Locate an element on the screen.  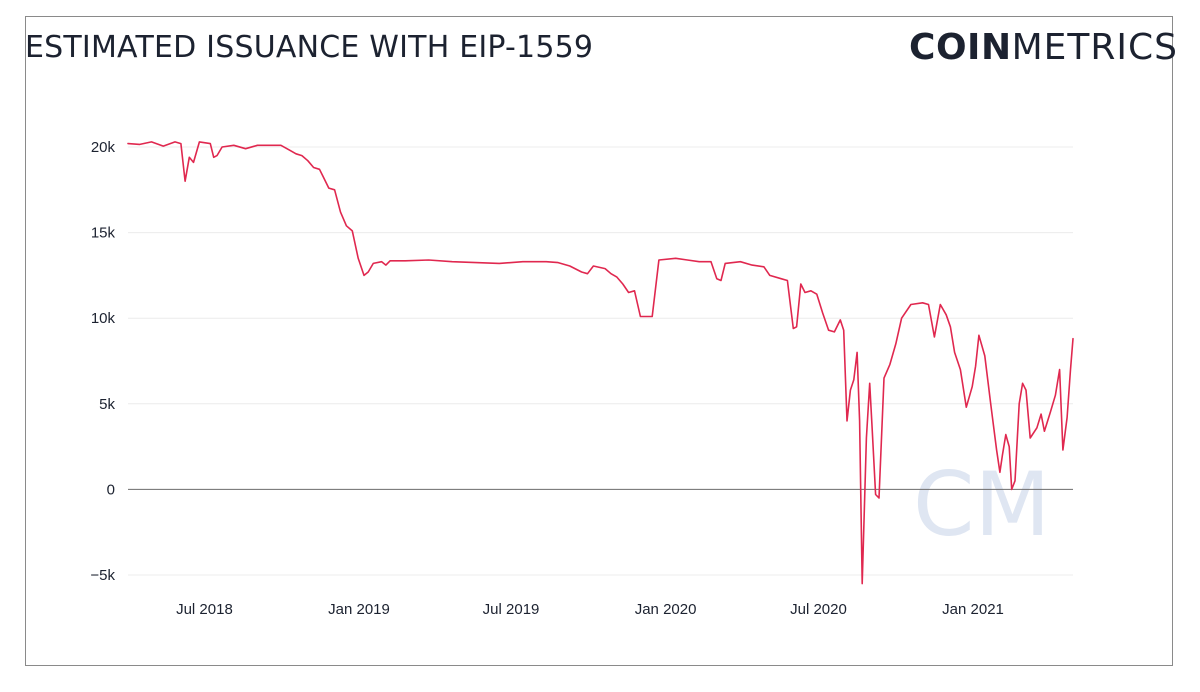
x-tick-label: Jan 2021 is located at coordinates (973, 609).